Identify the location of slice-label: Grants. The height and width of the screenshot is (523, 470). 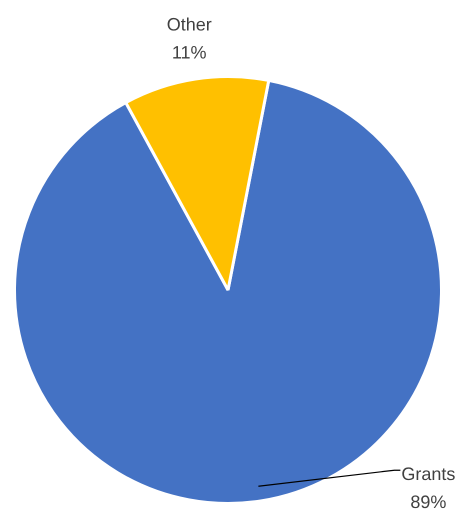
(428, 474).